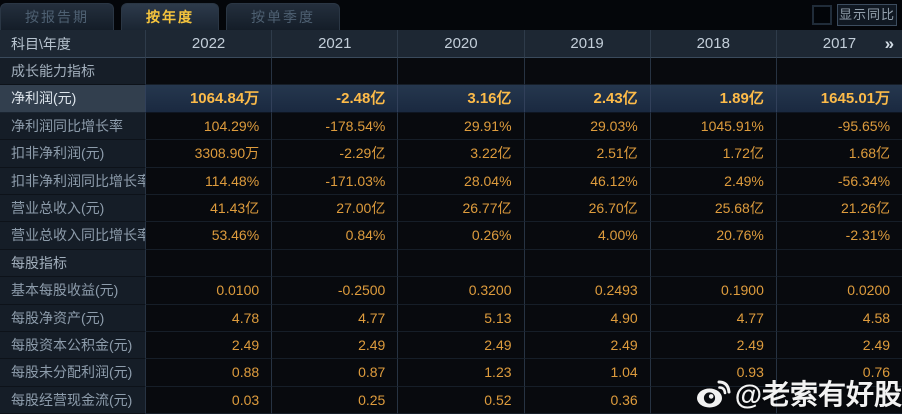  I want to click on cell-value: 0.25, so click(334, 400).